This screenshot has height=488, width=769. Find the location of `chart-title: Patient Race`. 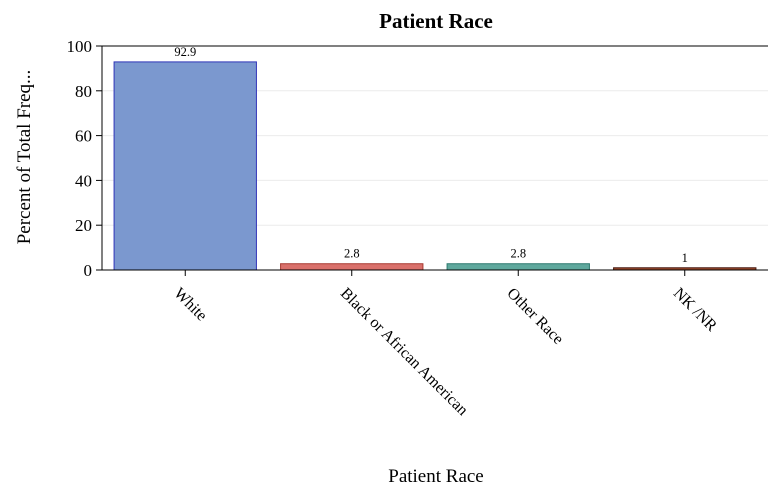

chart-title: Patient Race is located at coordinates (436, 21).